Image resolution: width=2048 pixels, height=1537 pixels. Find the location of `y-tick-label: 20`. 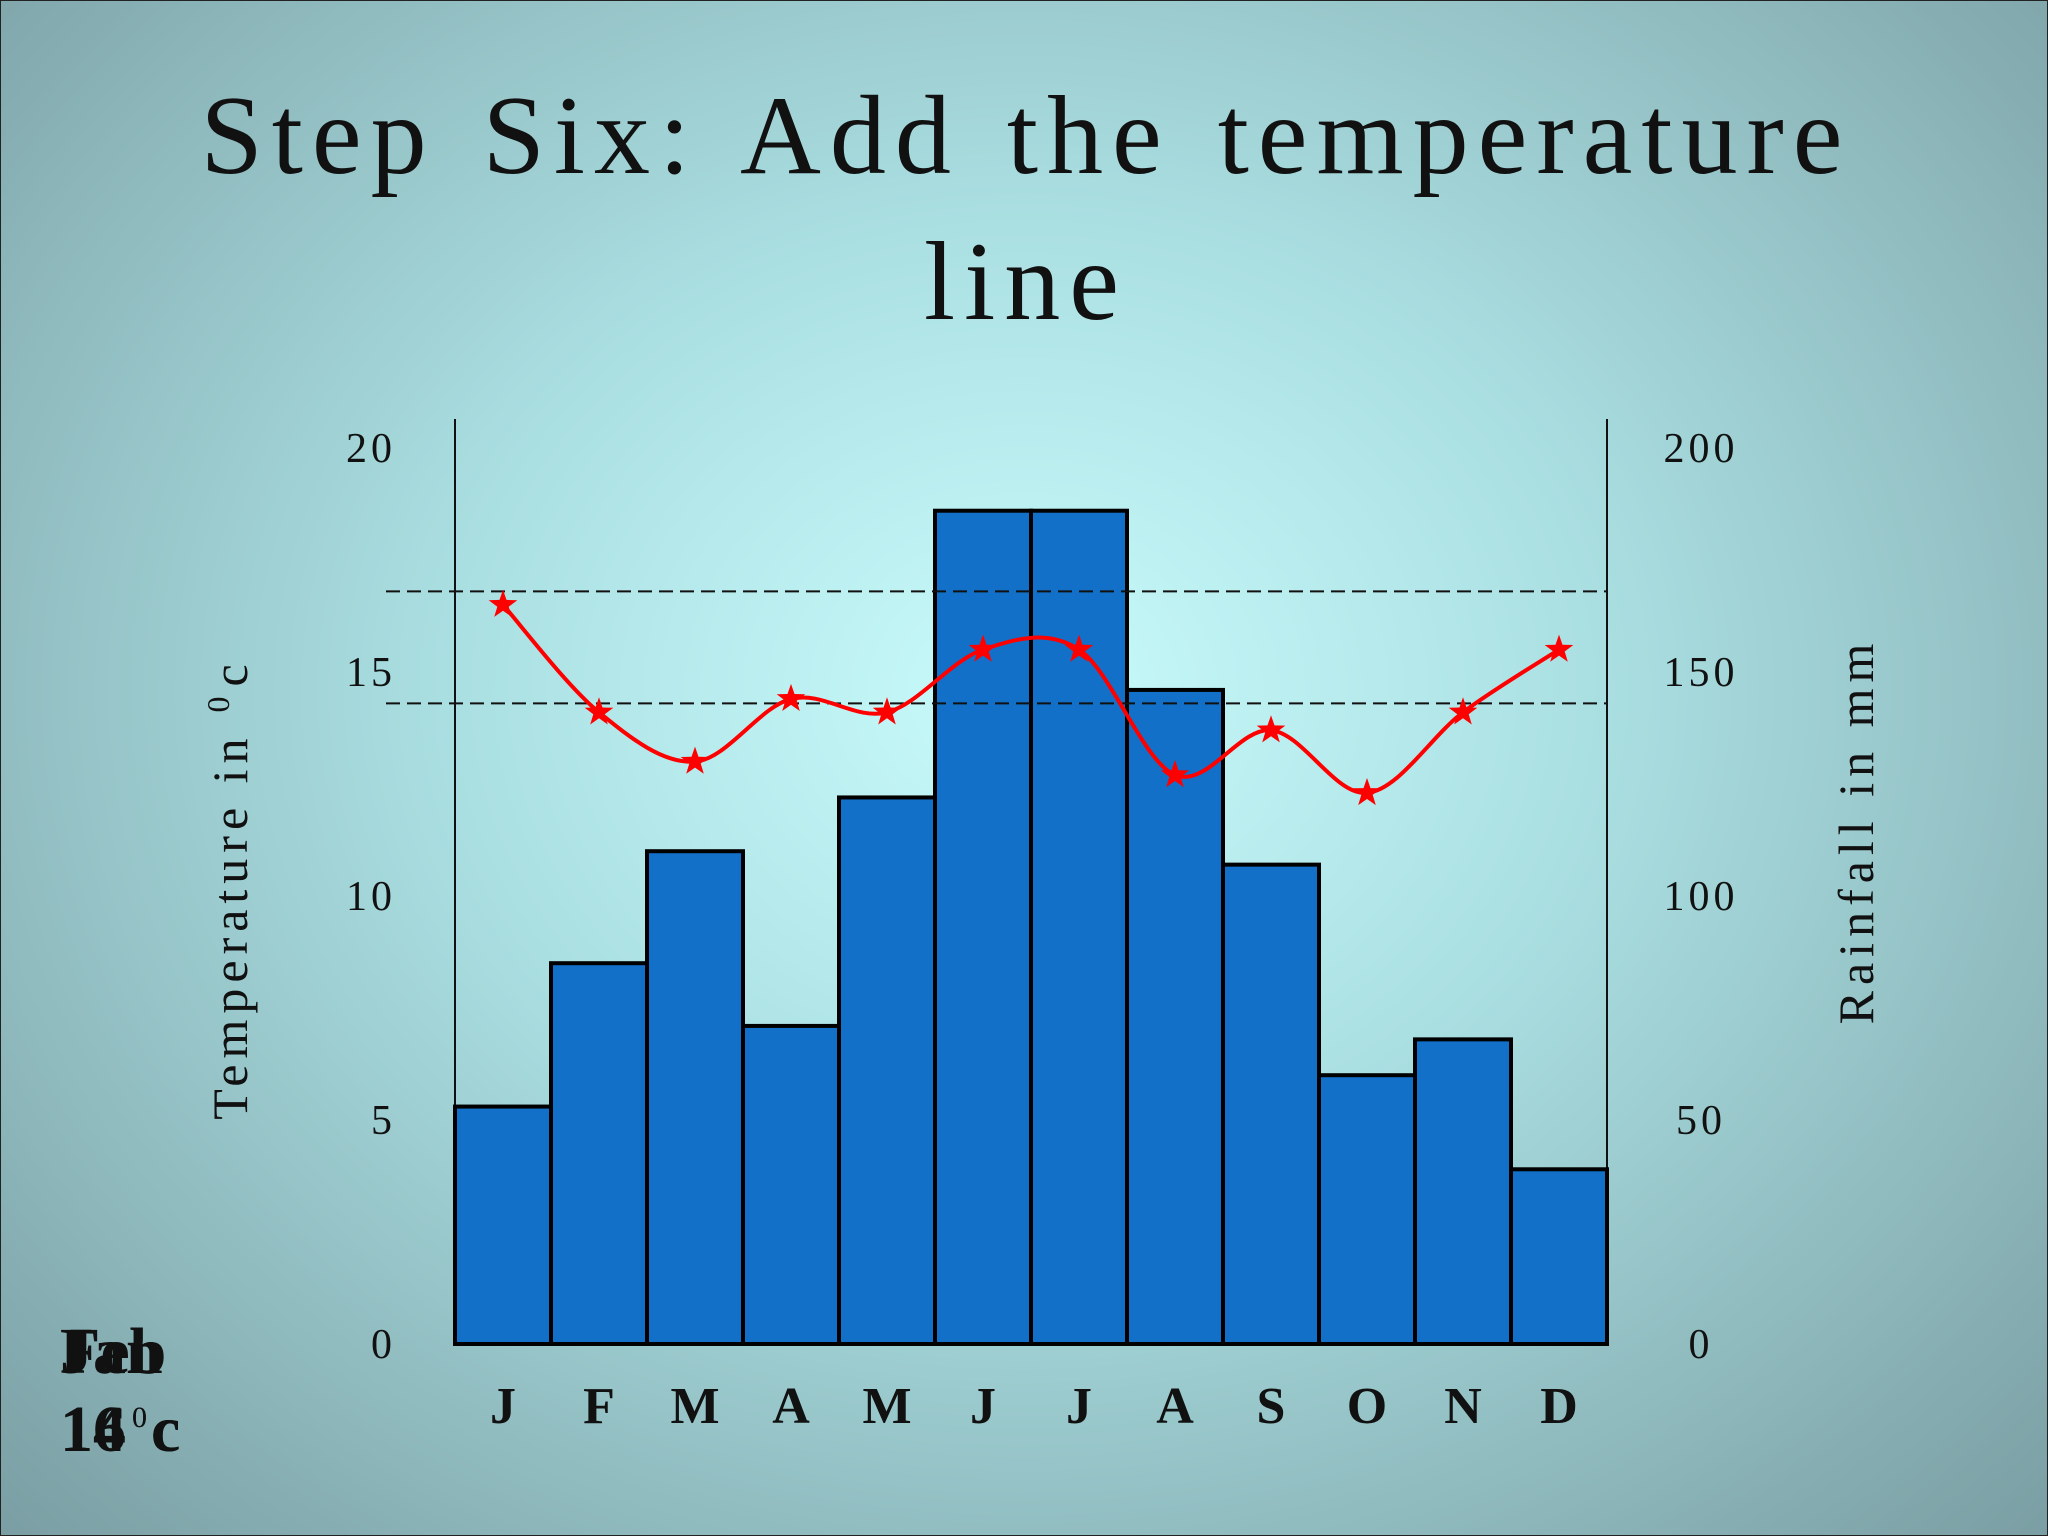

y-tick-label: 20 is located at coordinates (371, 449).